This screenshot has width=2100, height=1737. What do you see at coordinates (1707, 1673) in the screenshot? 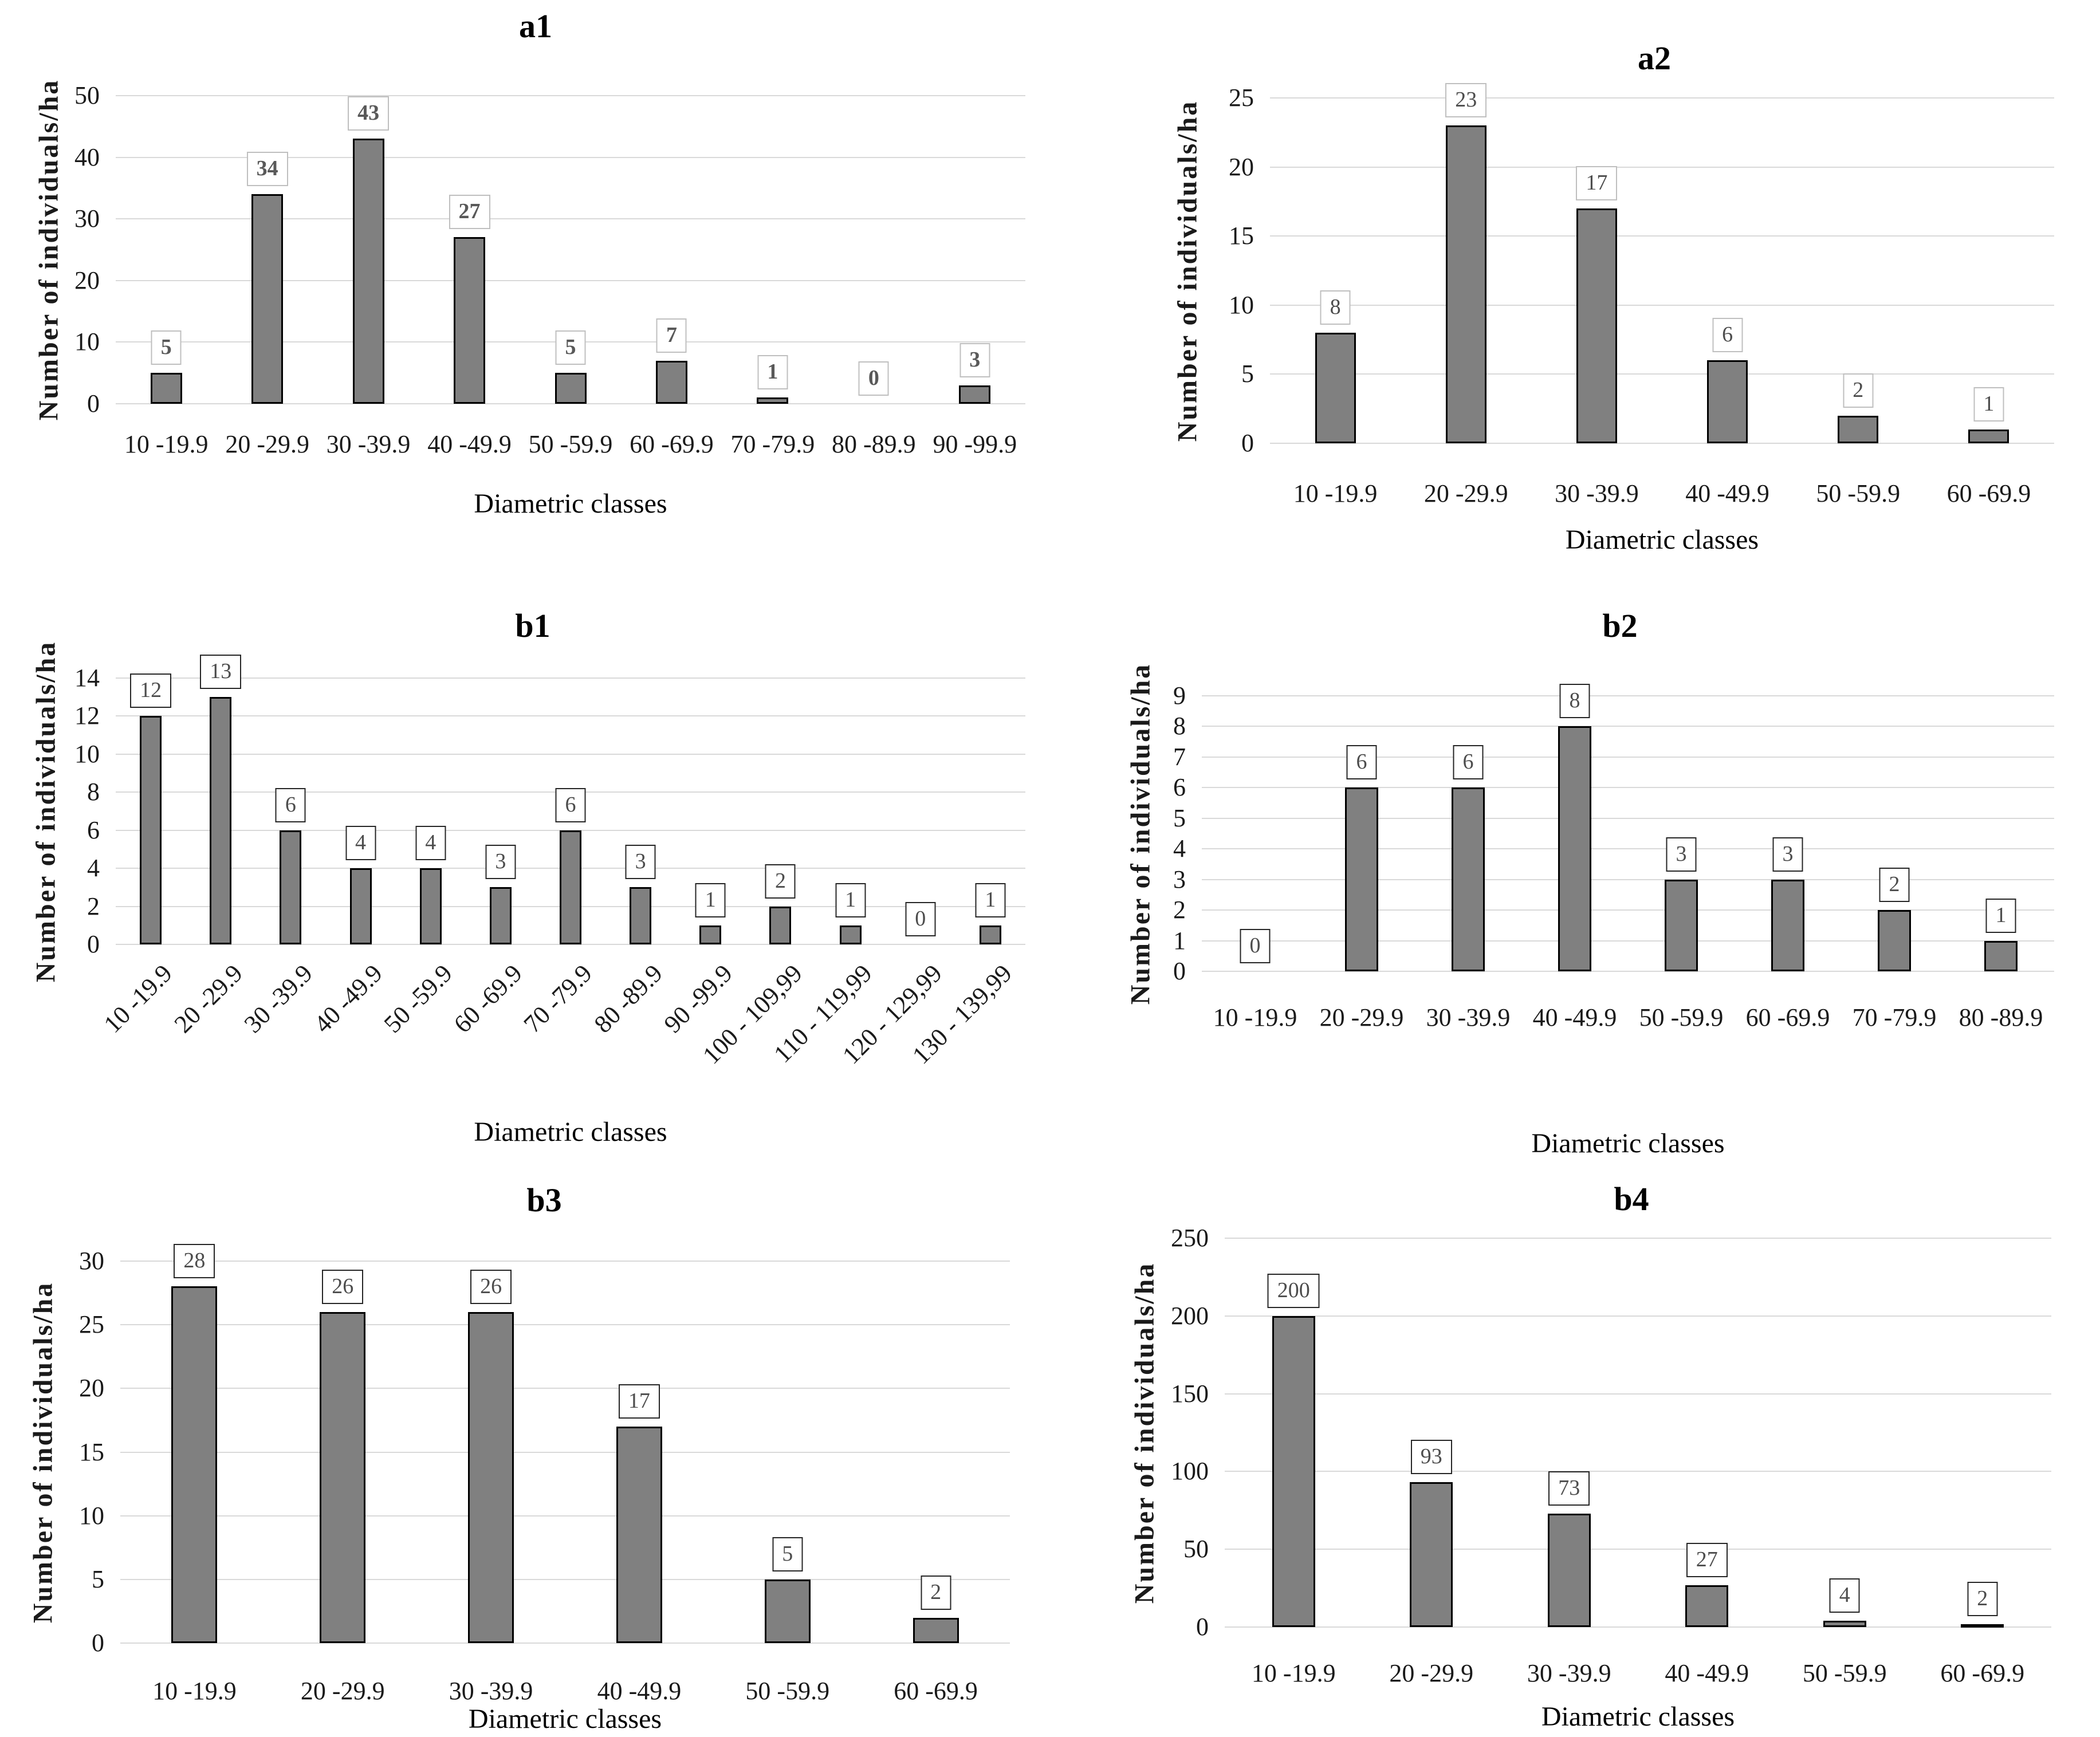
I see `x-tick-label: 40 -49.9` at bounding box center [1707, 1673].